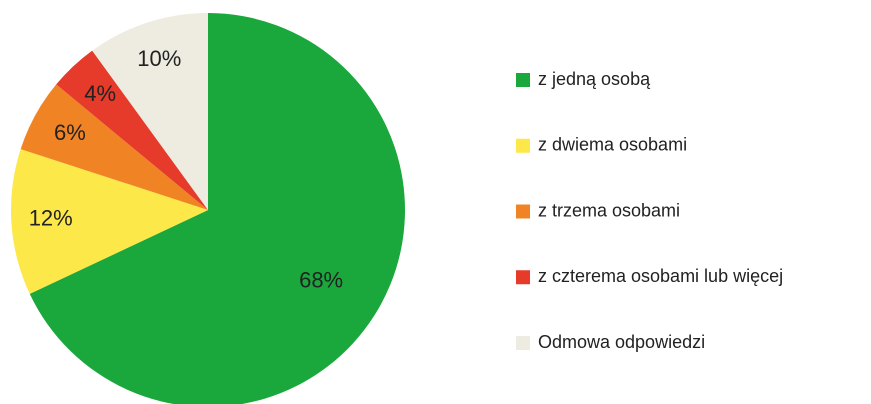 This screenshot has width=871, height=404. What do you see at coordinates (660, 276) in the screenshot?
I see `legend-label: z czterema osobami lub więcej` at bounding box center [660, 276].